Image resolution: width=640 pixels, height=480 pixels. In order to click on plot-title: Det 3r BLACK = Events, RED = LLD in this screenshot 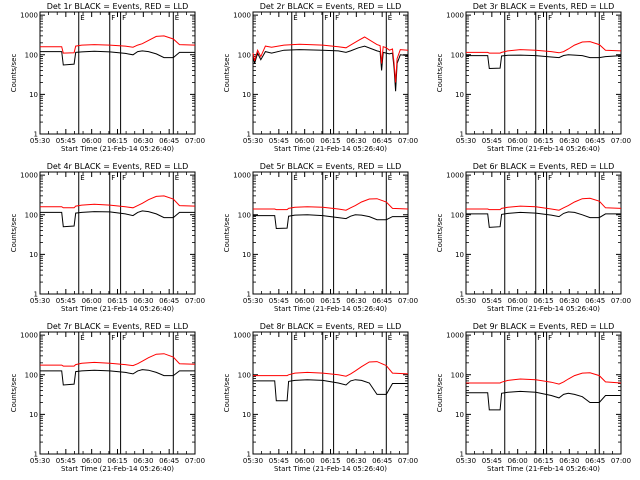, I will do `click(544, 6)`.